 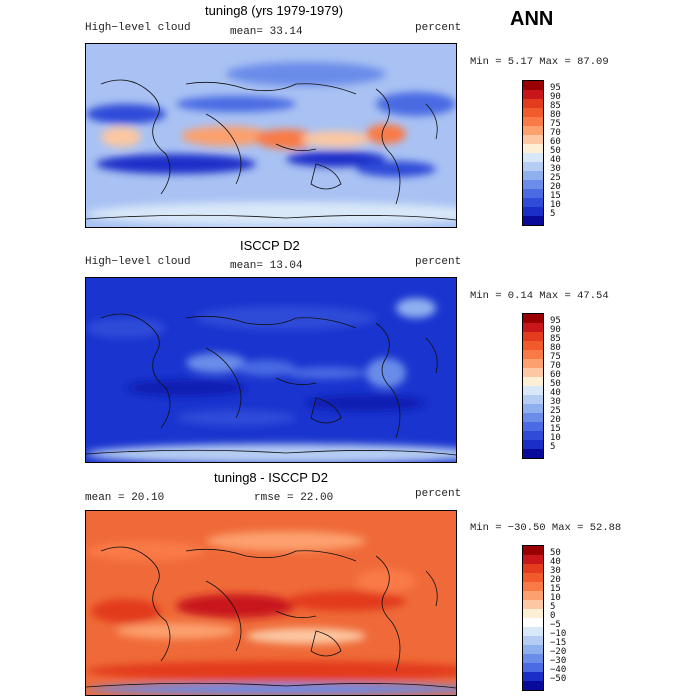 What do you see at coordinates (138, 262) in the screenshot?
I see `panel2-variable-label: High−level cloud` at bounding box center [138, 262].